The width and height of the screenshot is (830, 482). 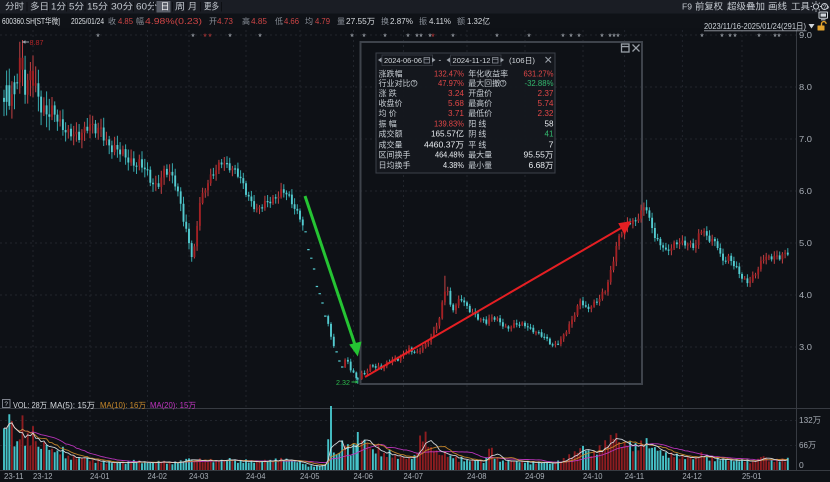 What do you see at coordinates (310, 476) in the screenshot?
I see `svg-text: 24-05` at bounding box center [310, 476].